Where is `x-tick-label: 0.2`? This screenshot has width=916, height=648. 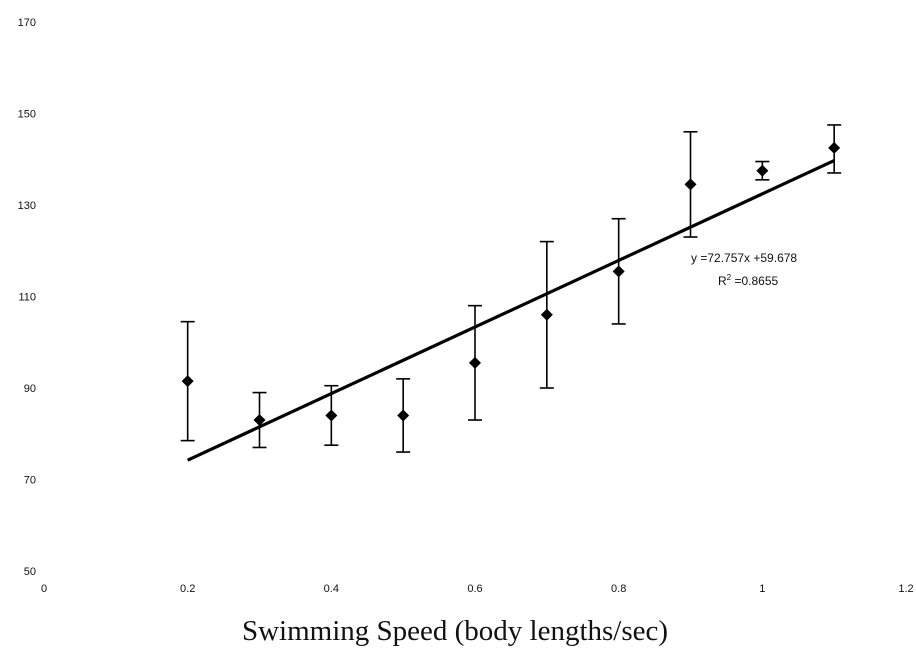
x-tick-label: 0.2 is located at coordinates (187, 589).